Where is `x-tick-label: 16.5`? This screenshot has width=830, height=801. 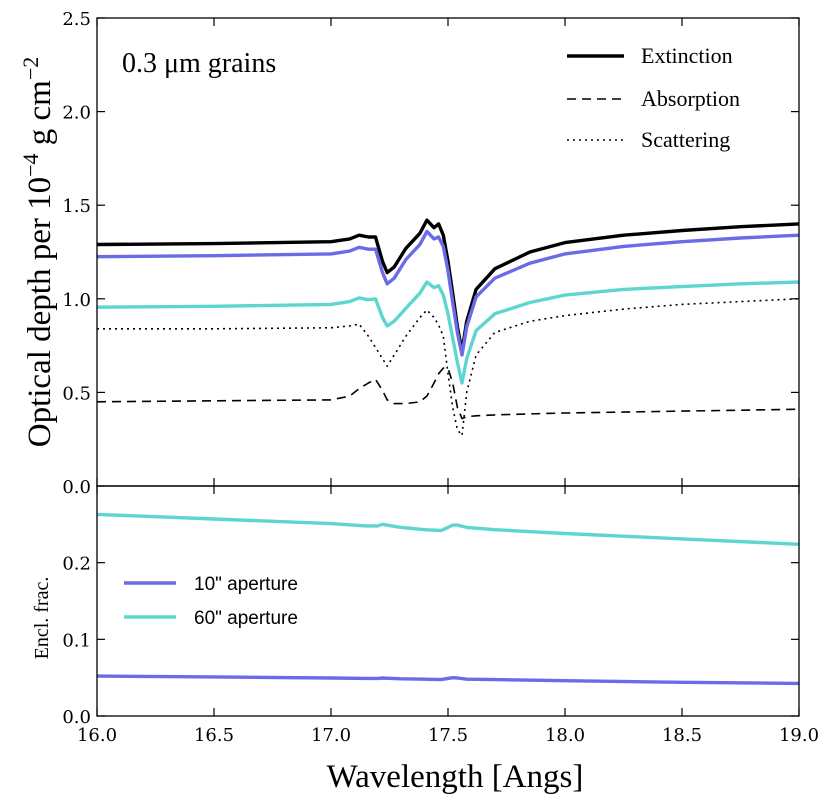 x-tick-label: 16.5 is located at coordinates (214, 735).